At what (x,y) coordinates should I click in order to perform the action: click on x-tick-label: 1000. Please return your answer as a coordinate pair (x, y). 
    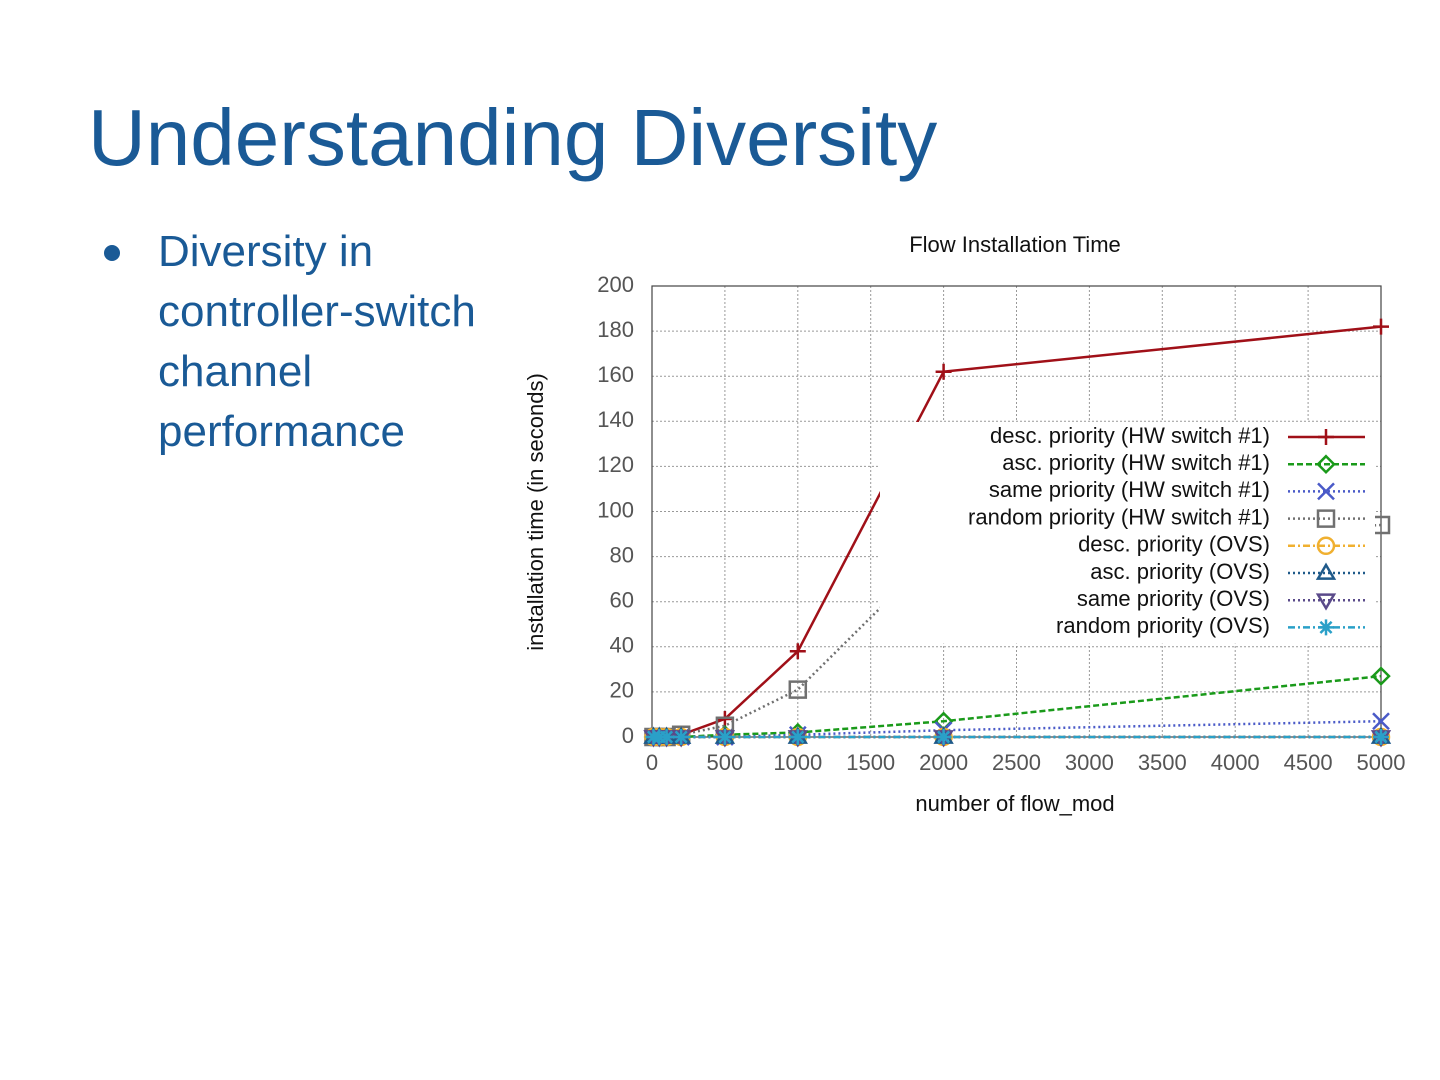
    Looking at the image, I should click on (797, 762).